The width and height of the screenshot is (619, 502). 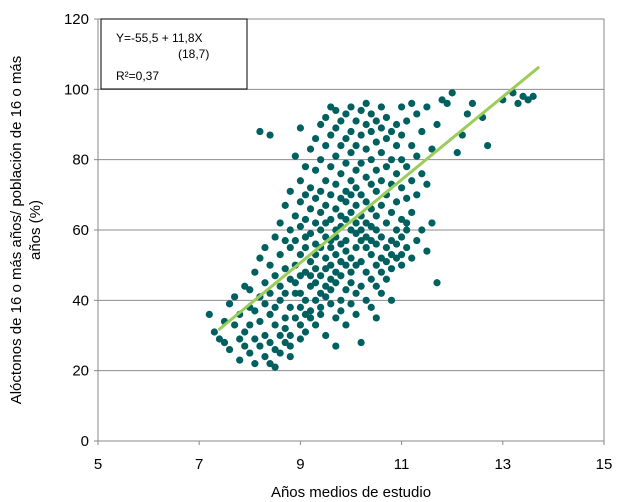 I want to click on y-tick-label: 60, so click(x=80, y=230).